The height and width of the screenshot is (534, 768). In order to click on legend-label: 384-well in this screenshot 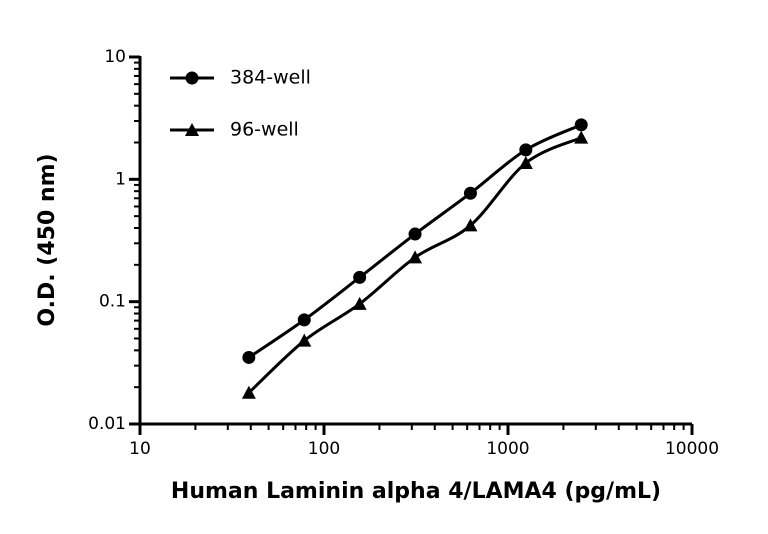, I will do `click(270, 78)`.